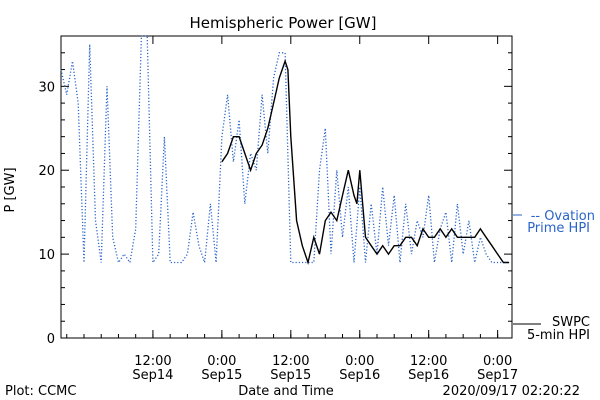 The width and height of the screenshot is (600, 400). What do you see at coordinates (46, 255) in the screenshot?
I see `y-tick-label: 10` at bounding box center [46, 255].